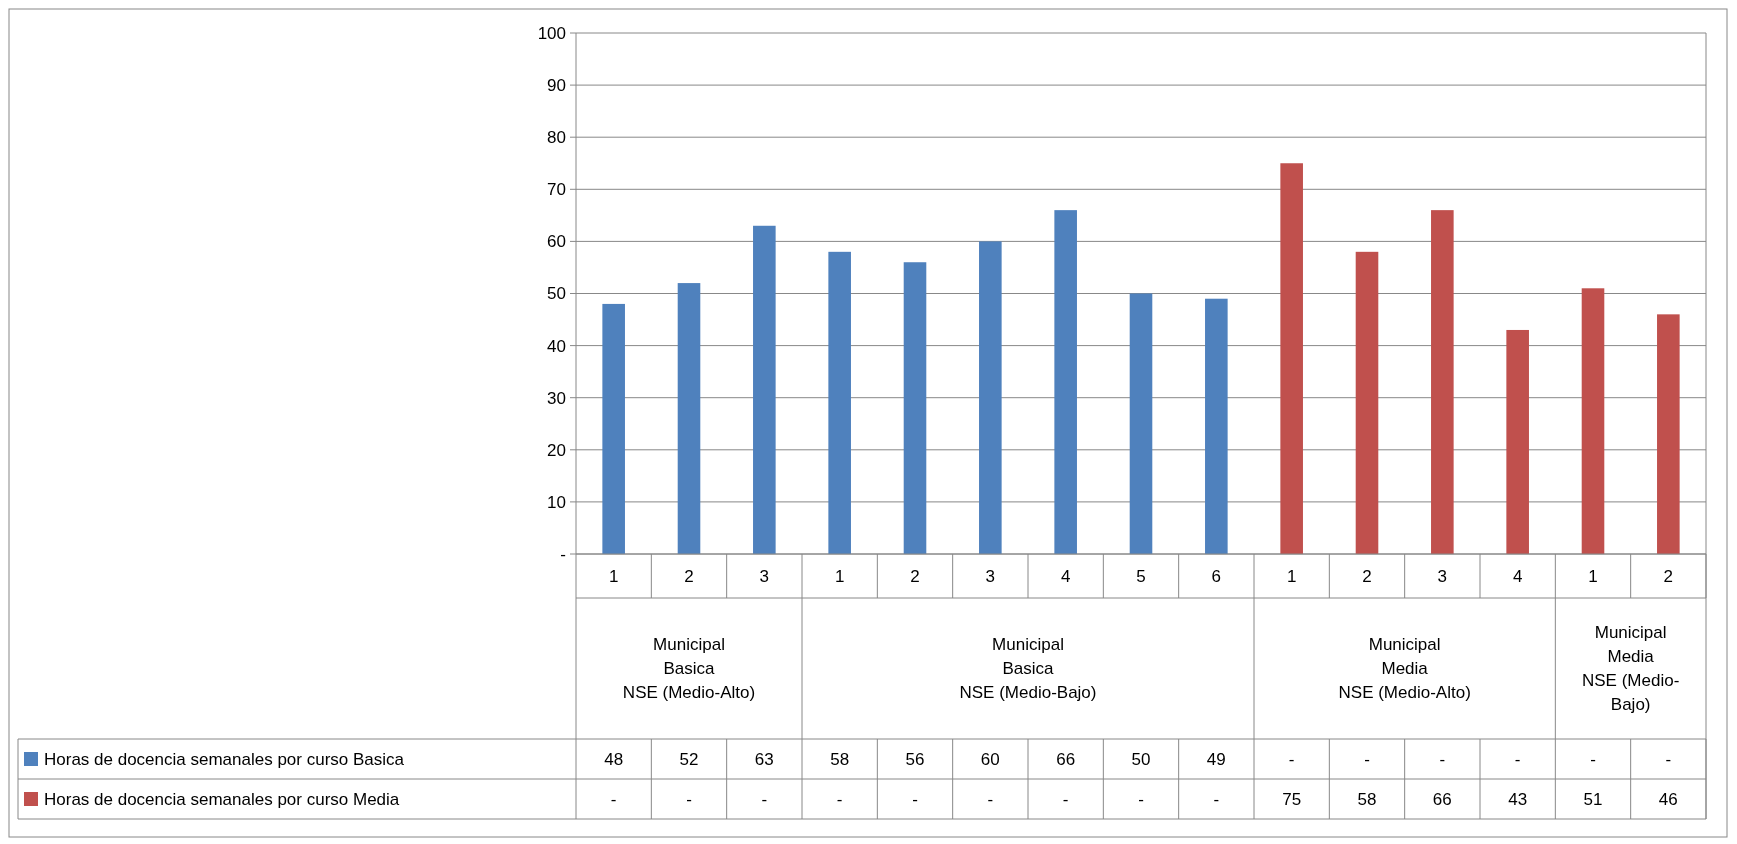 This screenshot has height=844, width=1737. Describe the element at coordinates (556, 450) in the screenshot. I see `y-tick-label: 20` at that location.